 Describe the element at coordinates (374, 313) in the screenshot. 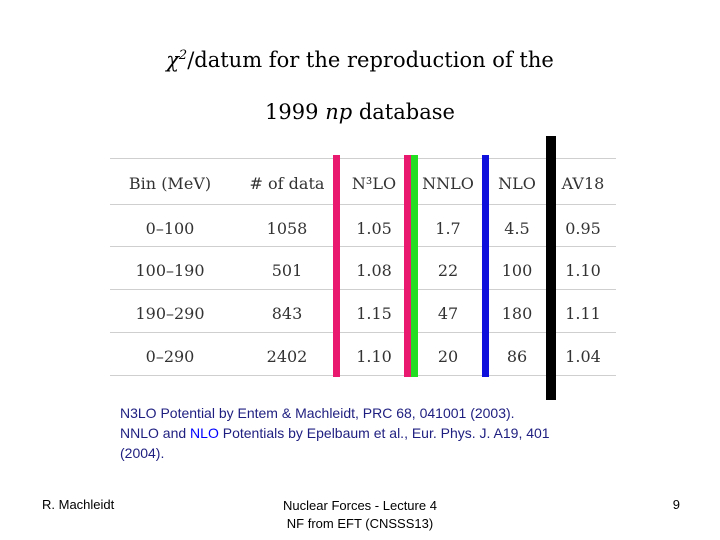

I see `cell-n3lo: 1.15` at that location.